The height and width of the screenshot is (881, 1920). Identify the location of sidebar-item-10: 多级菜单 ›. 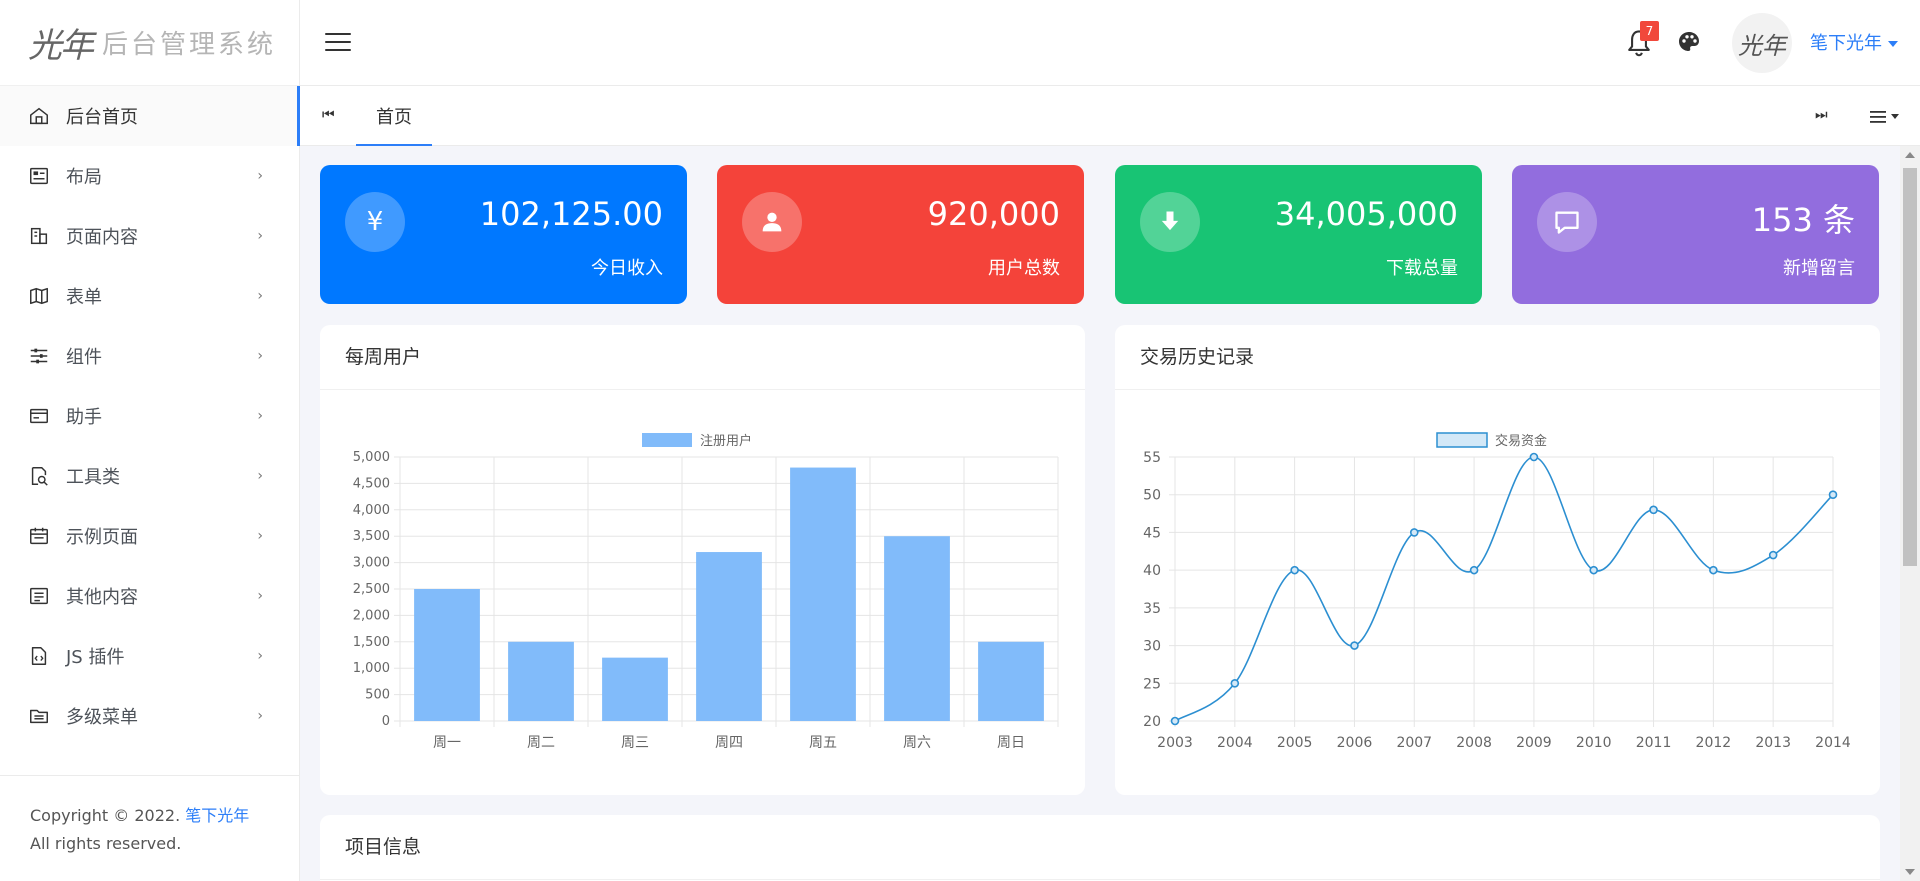
(149, 716).